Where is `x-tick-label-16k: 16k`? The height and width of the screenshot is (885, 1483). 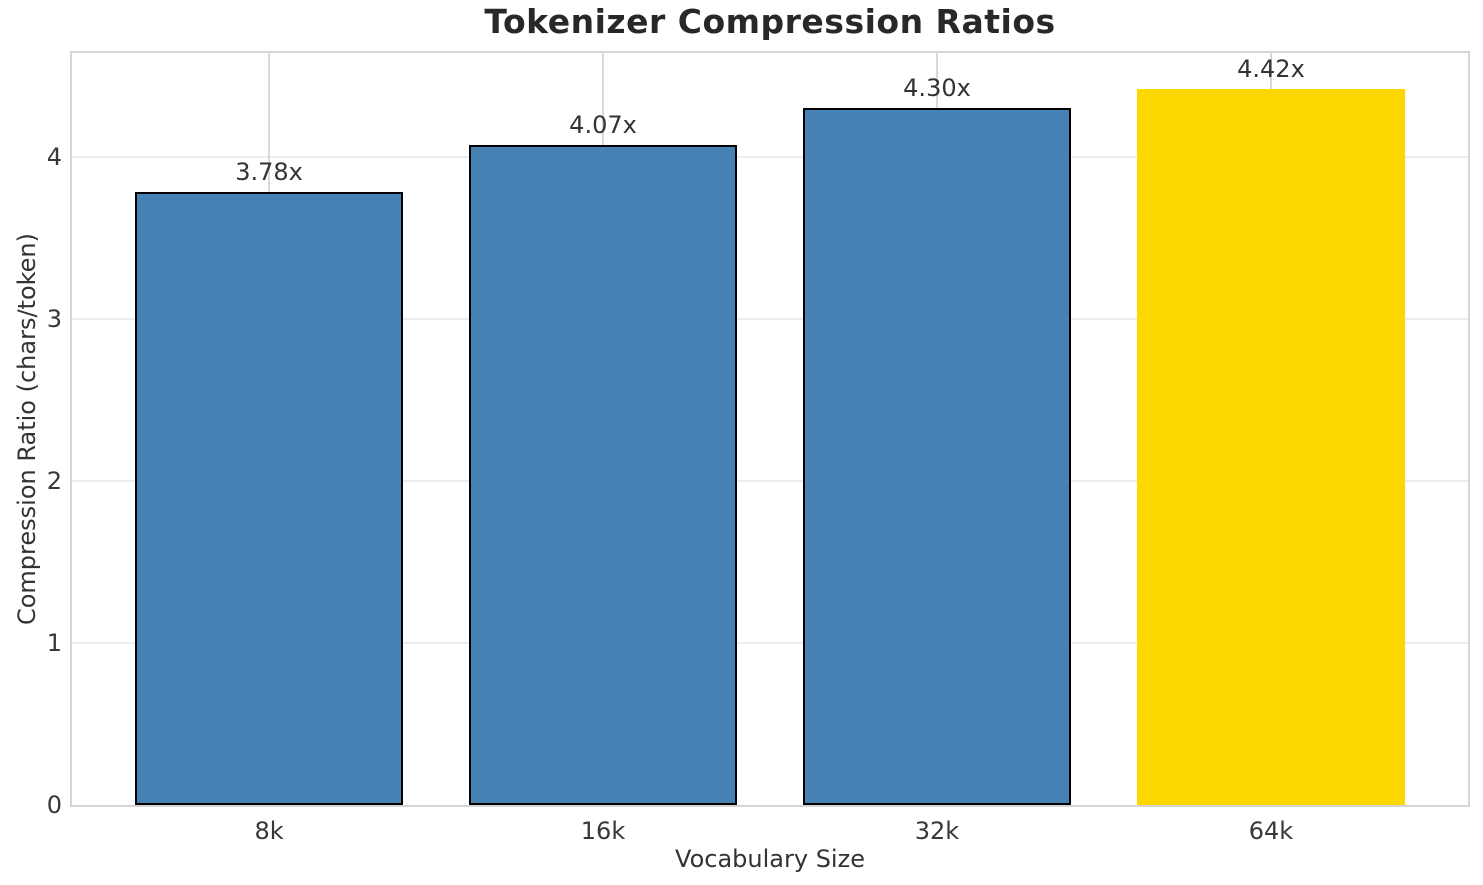
x-tick-label-16k: 16k is located at coordinates (603, 831).